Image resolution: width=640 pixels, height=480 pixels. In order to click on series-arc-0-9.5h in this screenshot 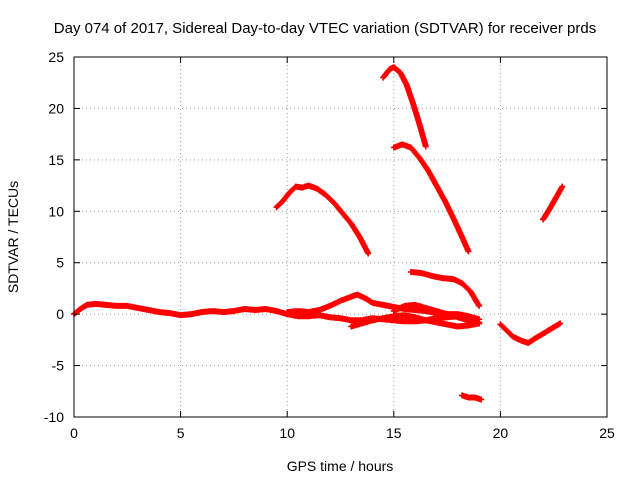, I will do `click(175, 309)`.